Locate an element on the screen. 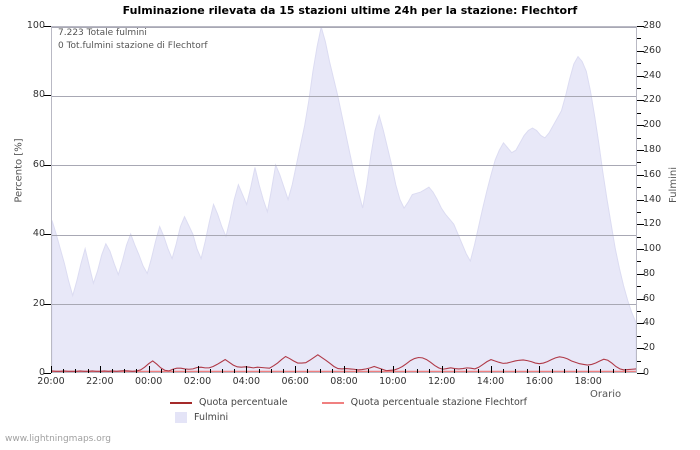  watermark-footer: www.lightningmaps.org is located at coordinates (58, 439).